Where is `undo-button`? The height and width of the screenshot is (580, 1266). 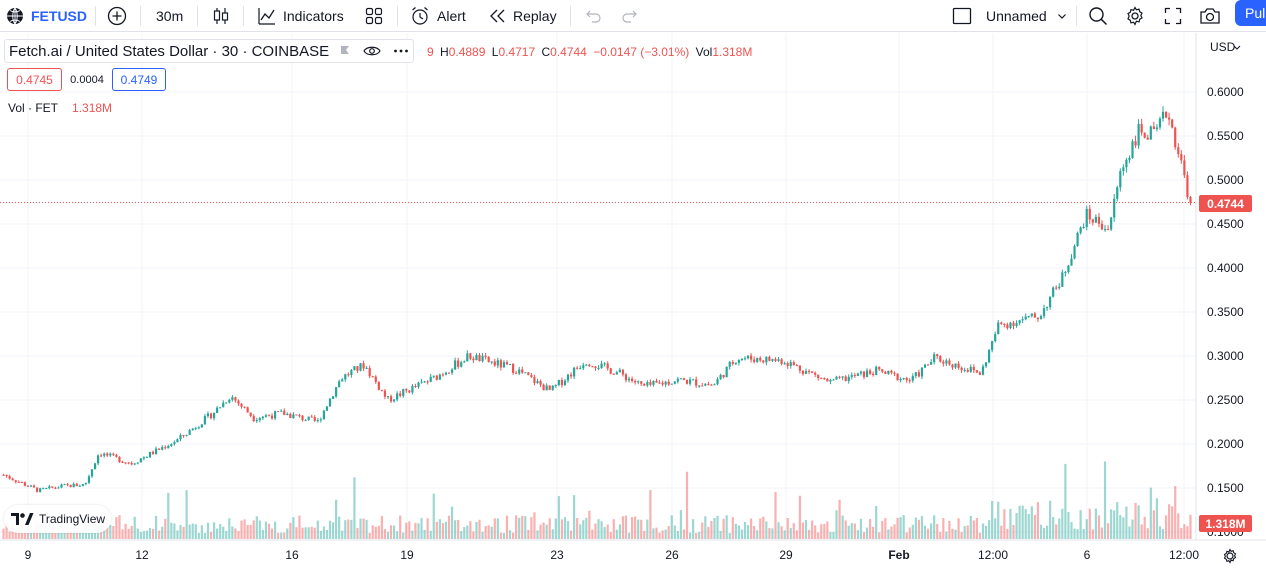 undo-button is located at coordinates (593, 16).